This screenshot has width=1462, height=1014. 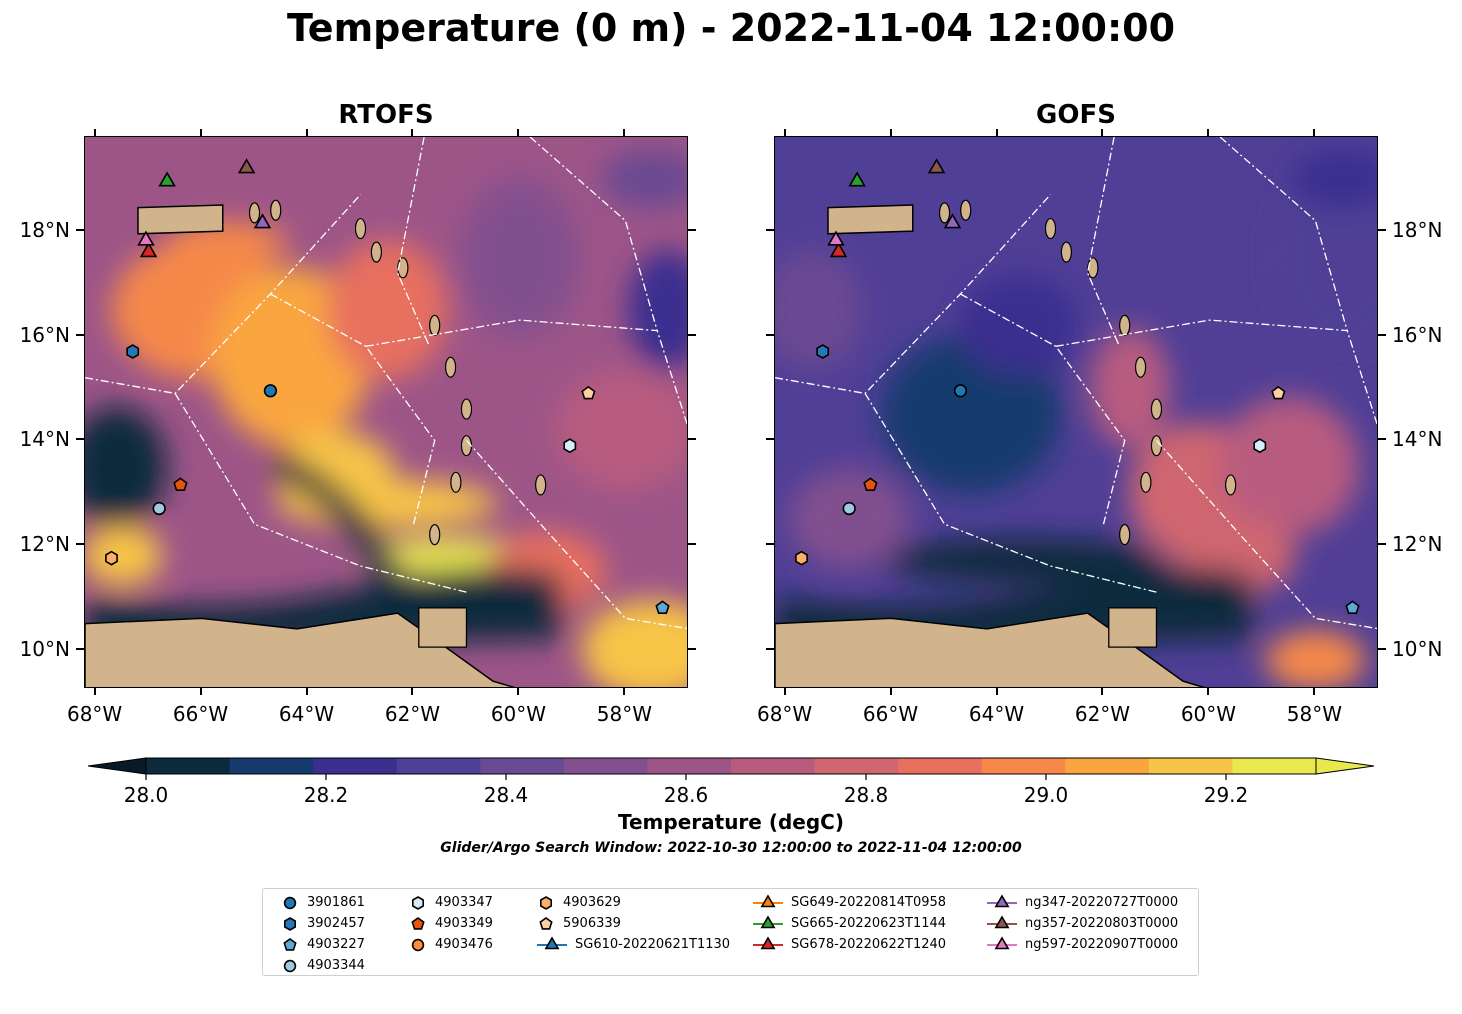 I want to click on pentagon-marker-icon, so click(x=290, y=944).